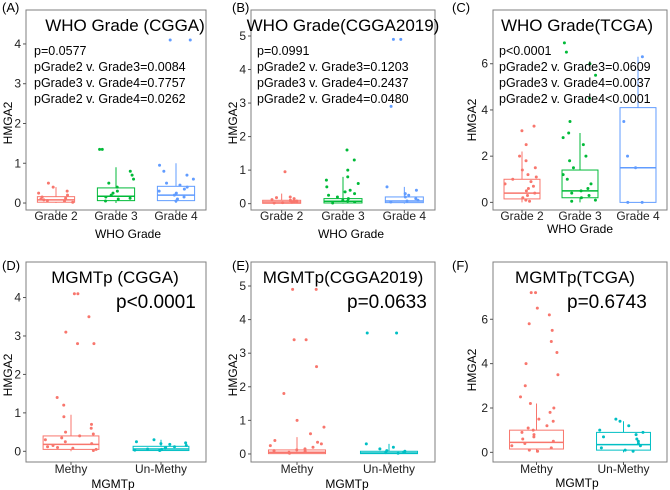 The width and height of the screenshot is (670, 490). Describe the element at coordinates (115, 277) in the screenshot. I see `chart-title: MGMTp (CGGA)` at that location.